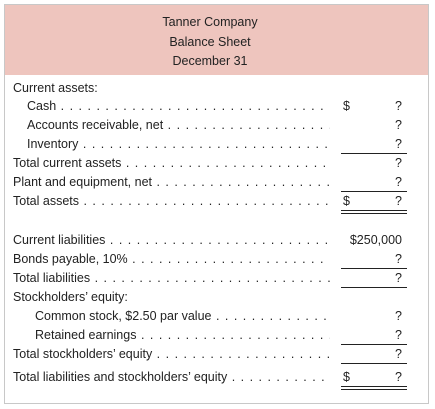 Image resolution: width=435 pixels, height=409 pixels. What do you see at coordinates (375, 240) in the screenshot?
I see `row-value: $250,000` at bounding box center [375, 240].